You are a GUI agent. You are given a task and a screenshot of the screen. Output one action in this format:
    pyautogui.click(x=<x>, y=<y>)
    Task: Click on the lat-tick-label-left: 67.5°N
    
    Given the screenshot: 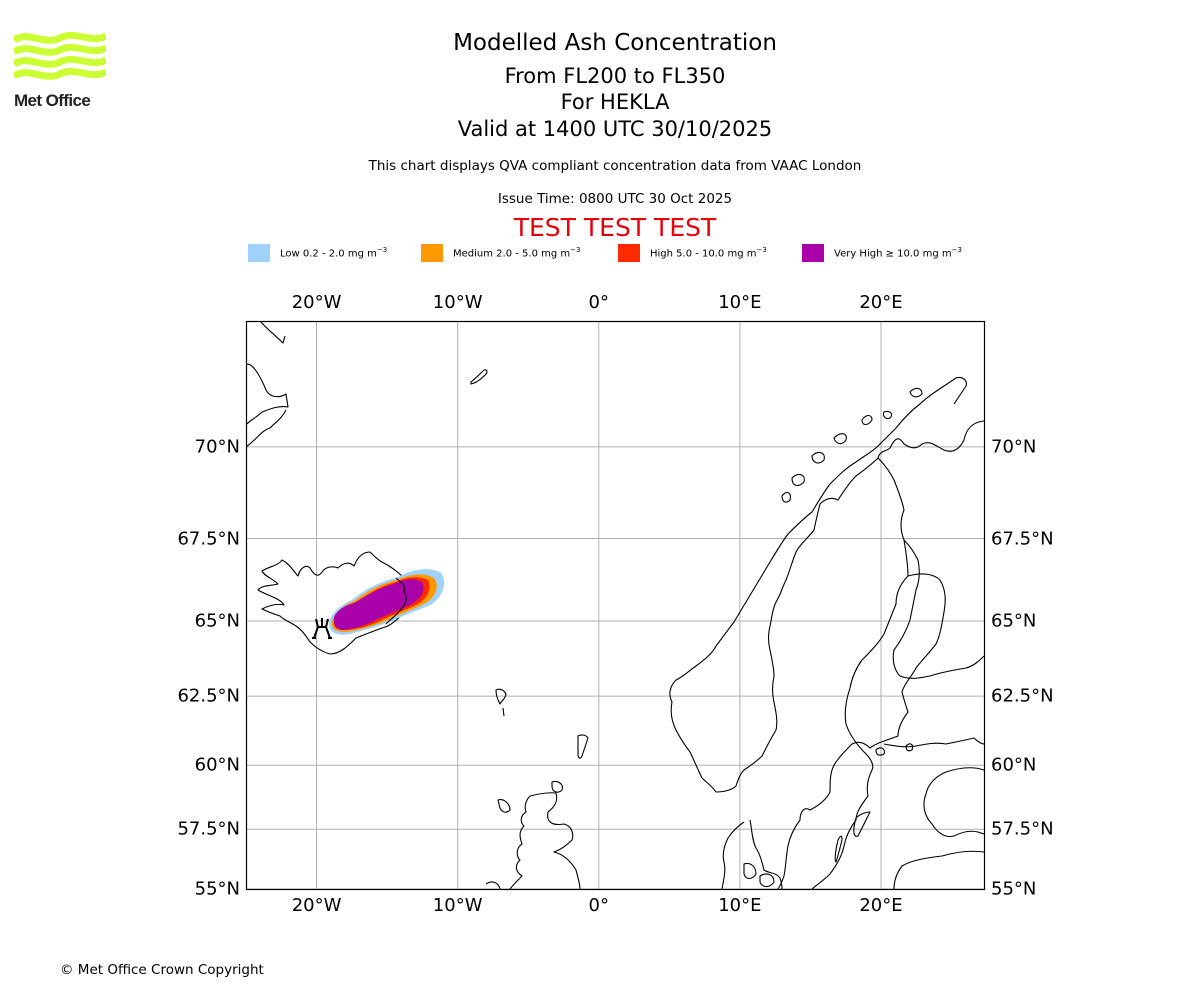 What is the action you would take?
    pyautogui.click(x=208, y=539)
    